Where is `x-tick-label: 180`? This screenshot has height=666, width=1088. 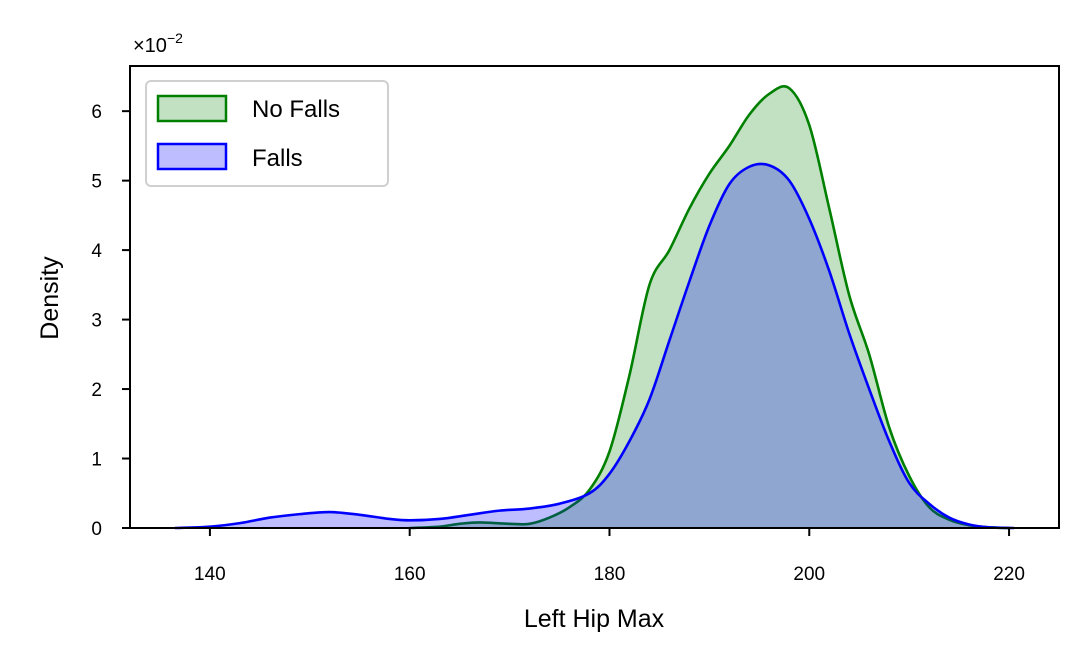 x-tick-label: 180 is located at coordinates (610, 574).